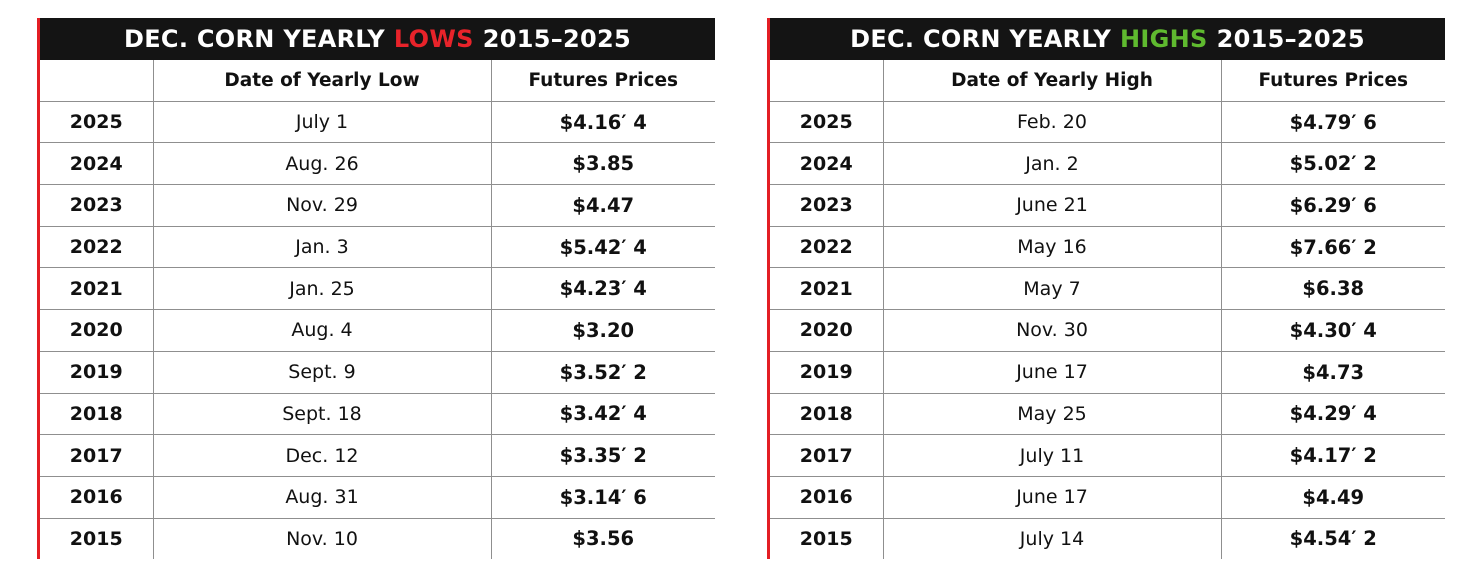  I want to click on data-row: 2020 Nov. 30 $4.30′ 4, so click(1107, 330).